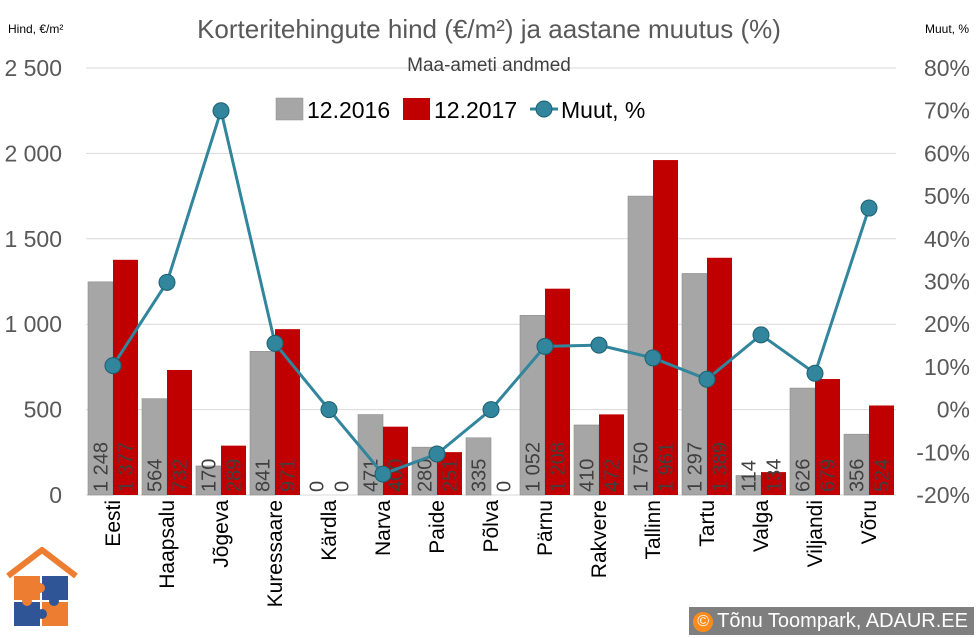  What do you see at coordinates (235, 475) in the screenshot?
I see `bar-2017-label: 289` at bounding box center [235, 475].